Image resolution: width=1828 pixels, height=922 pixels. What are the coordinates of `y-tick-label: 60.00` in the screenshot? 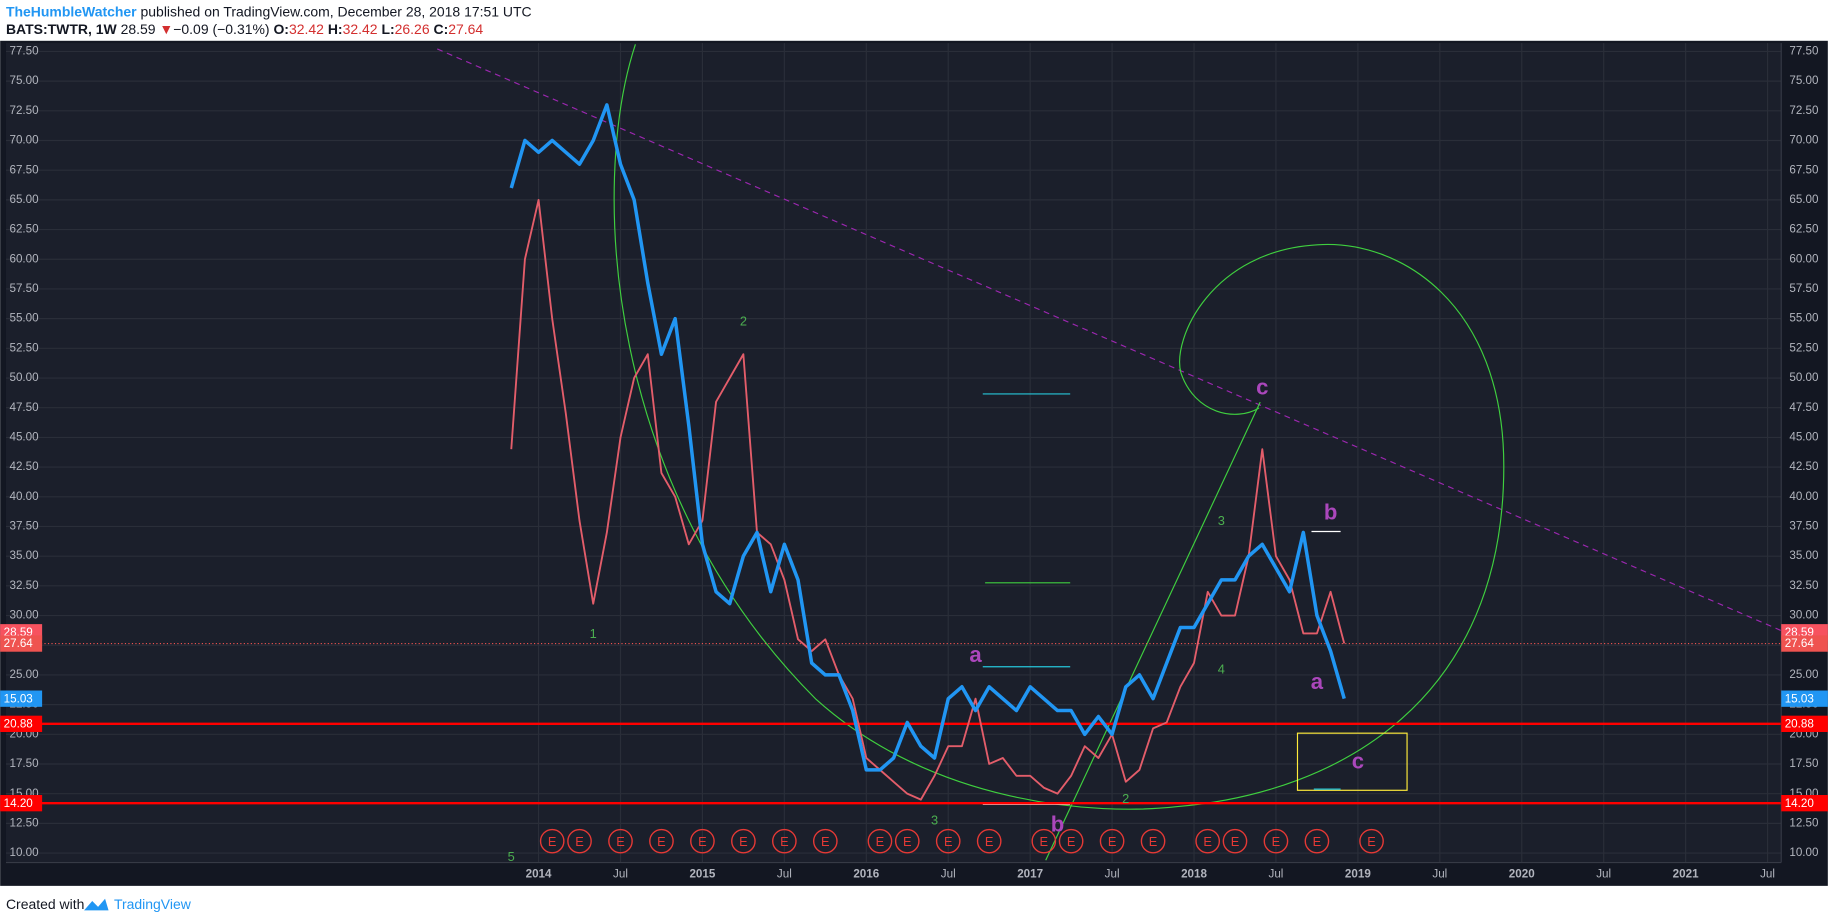 It's located at (24, 258).